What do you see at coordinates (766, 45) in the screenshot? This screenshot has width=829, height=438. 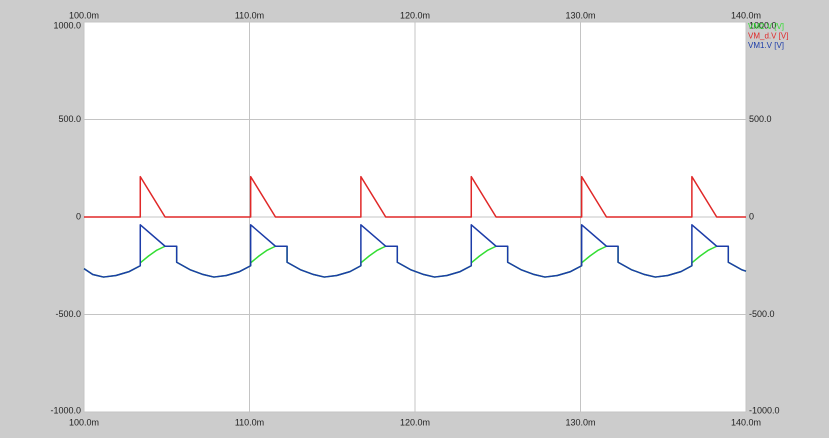 I see `legend-entry: VM1.V [V]` at bounding box center [766, 45].